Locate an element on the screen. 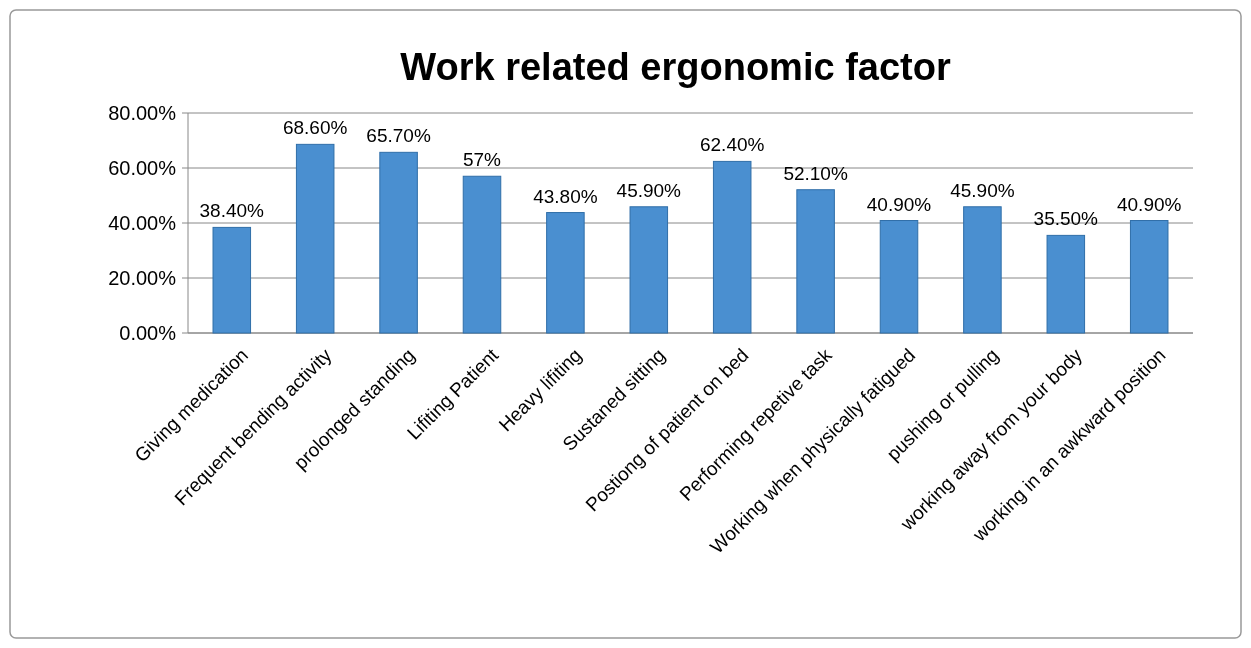  y-tick-label: 40.00% is located at coordinates (142, 223).